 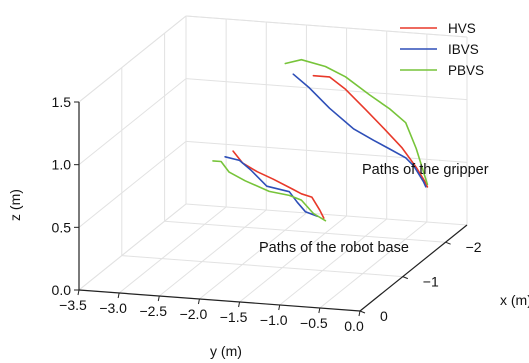 What do you see at coordinates (463, 49) in the screenshot?
I see `legend-label-ibvs: IBVS` at bounding box center [463, 49].